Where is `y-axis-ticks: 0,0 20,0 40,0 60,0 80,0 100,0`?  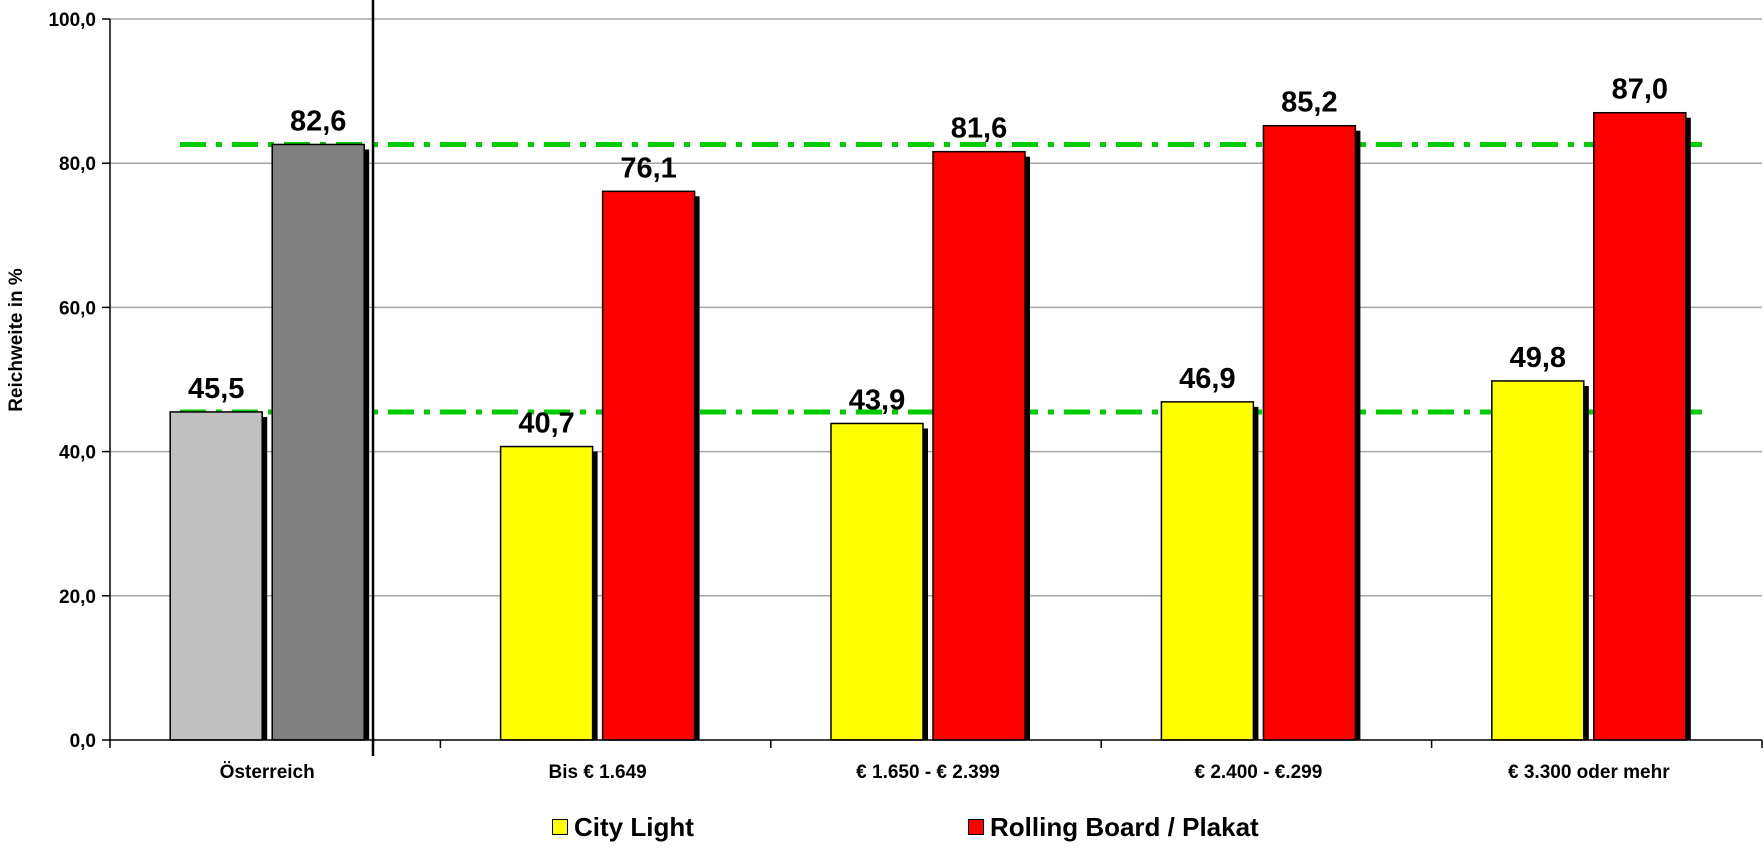 y-axis-ticks: 0,0 20,0 40,0 60,0 80,0 100,0 is located at coordinates (79, 381).